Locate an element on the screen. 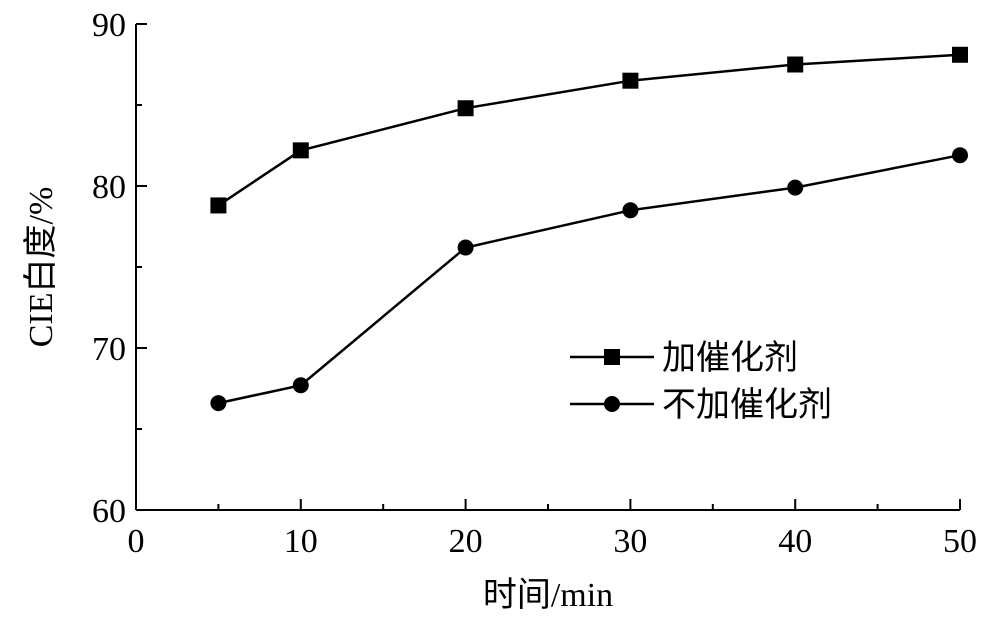 This screenshot has width=1000, height=627. legend-label-2: 不加催化剂 is located at coordinates (747, 405).